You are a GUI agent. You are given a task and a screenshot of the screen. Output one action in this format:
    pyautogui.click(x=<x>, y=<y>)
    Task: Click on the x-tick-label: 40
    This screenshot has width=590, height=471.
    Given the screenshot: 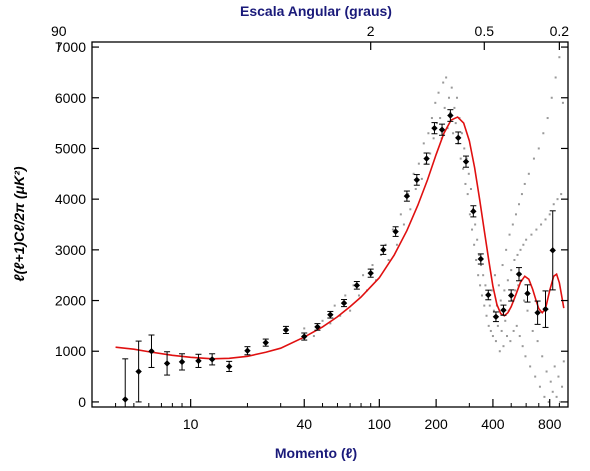 What is the action you would take?
    pyautogui.click(x=304, y=424)
    